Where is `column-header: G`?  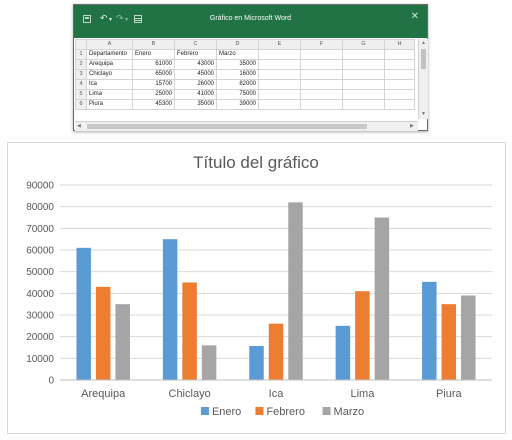 column-header: G is located at coordinates (363, 44).